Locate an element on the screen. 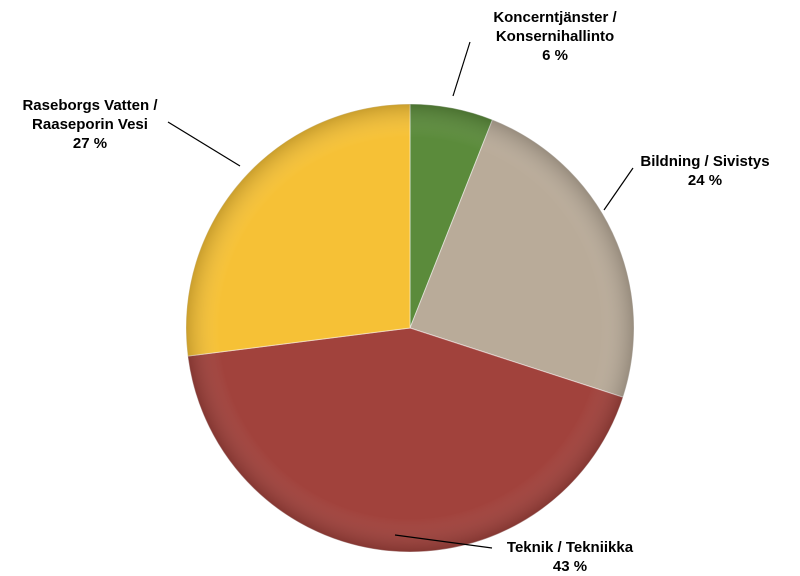 The image size is (800, 576). slice-label: Koncerntjänster / Konsernihallinto 6 % is located at coordinates (555, 36).